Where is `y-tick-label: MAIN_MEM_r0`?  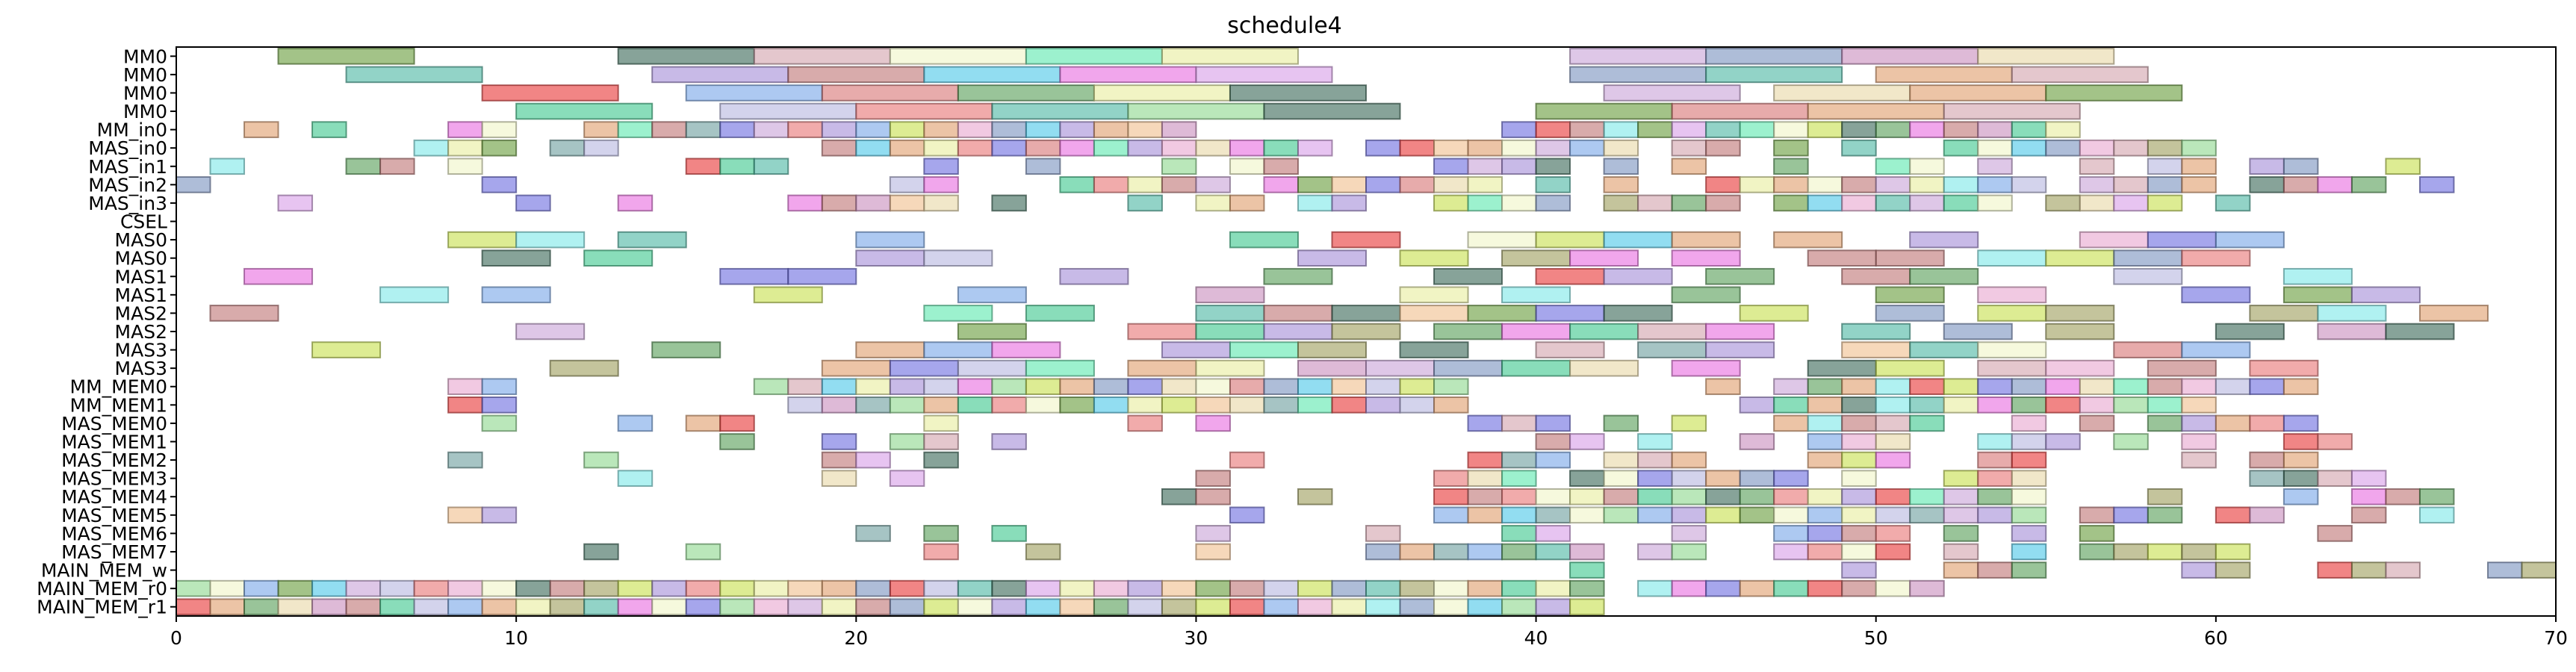 y-tick-label: MAIN_MEM_r0 is located at coordinates (102, 589).